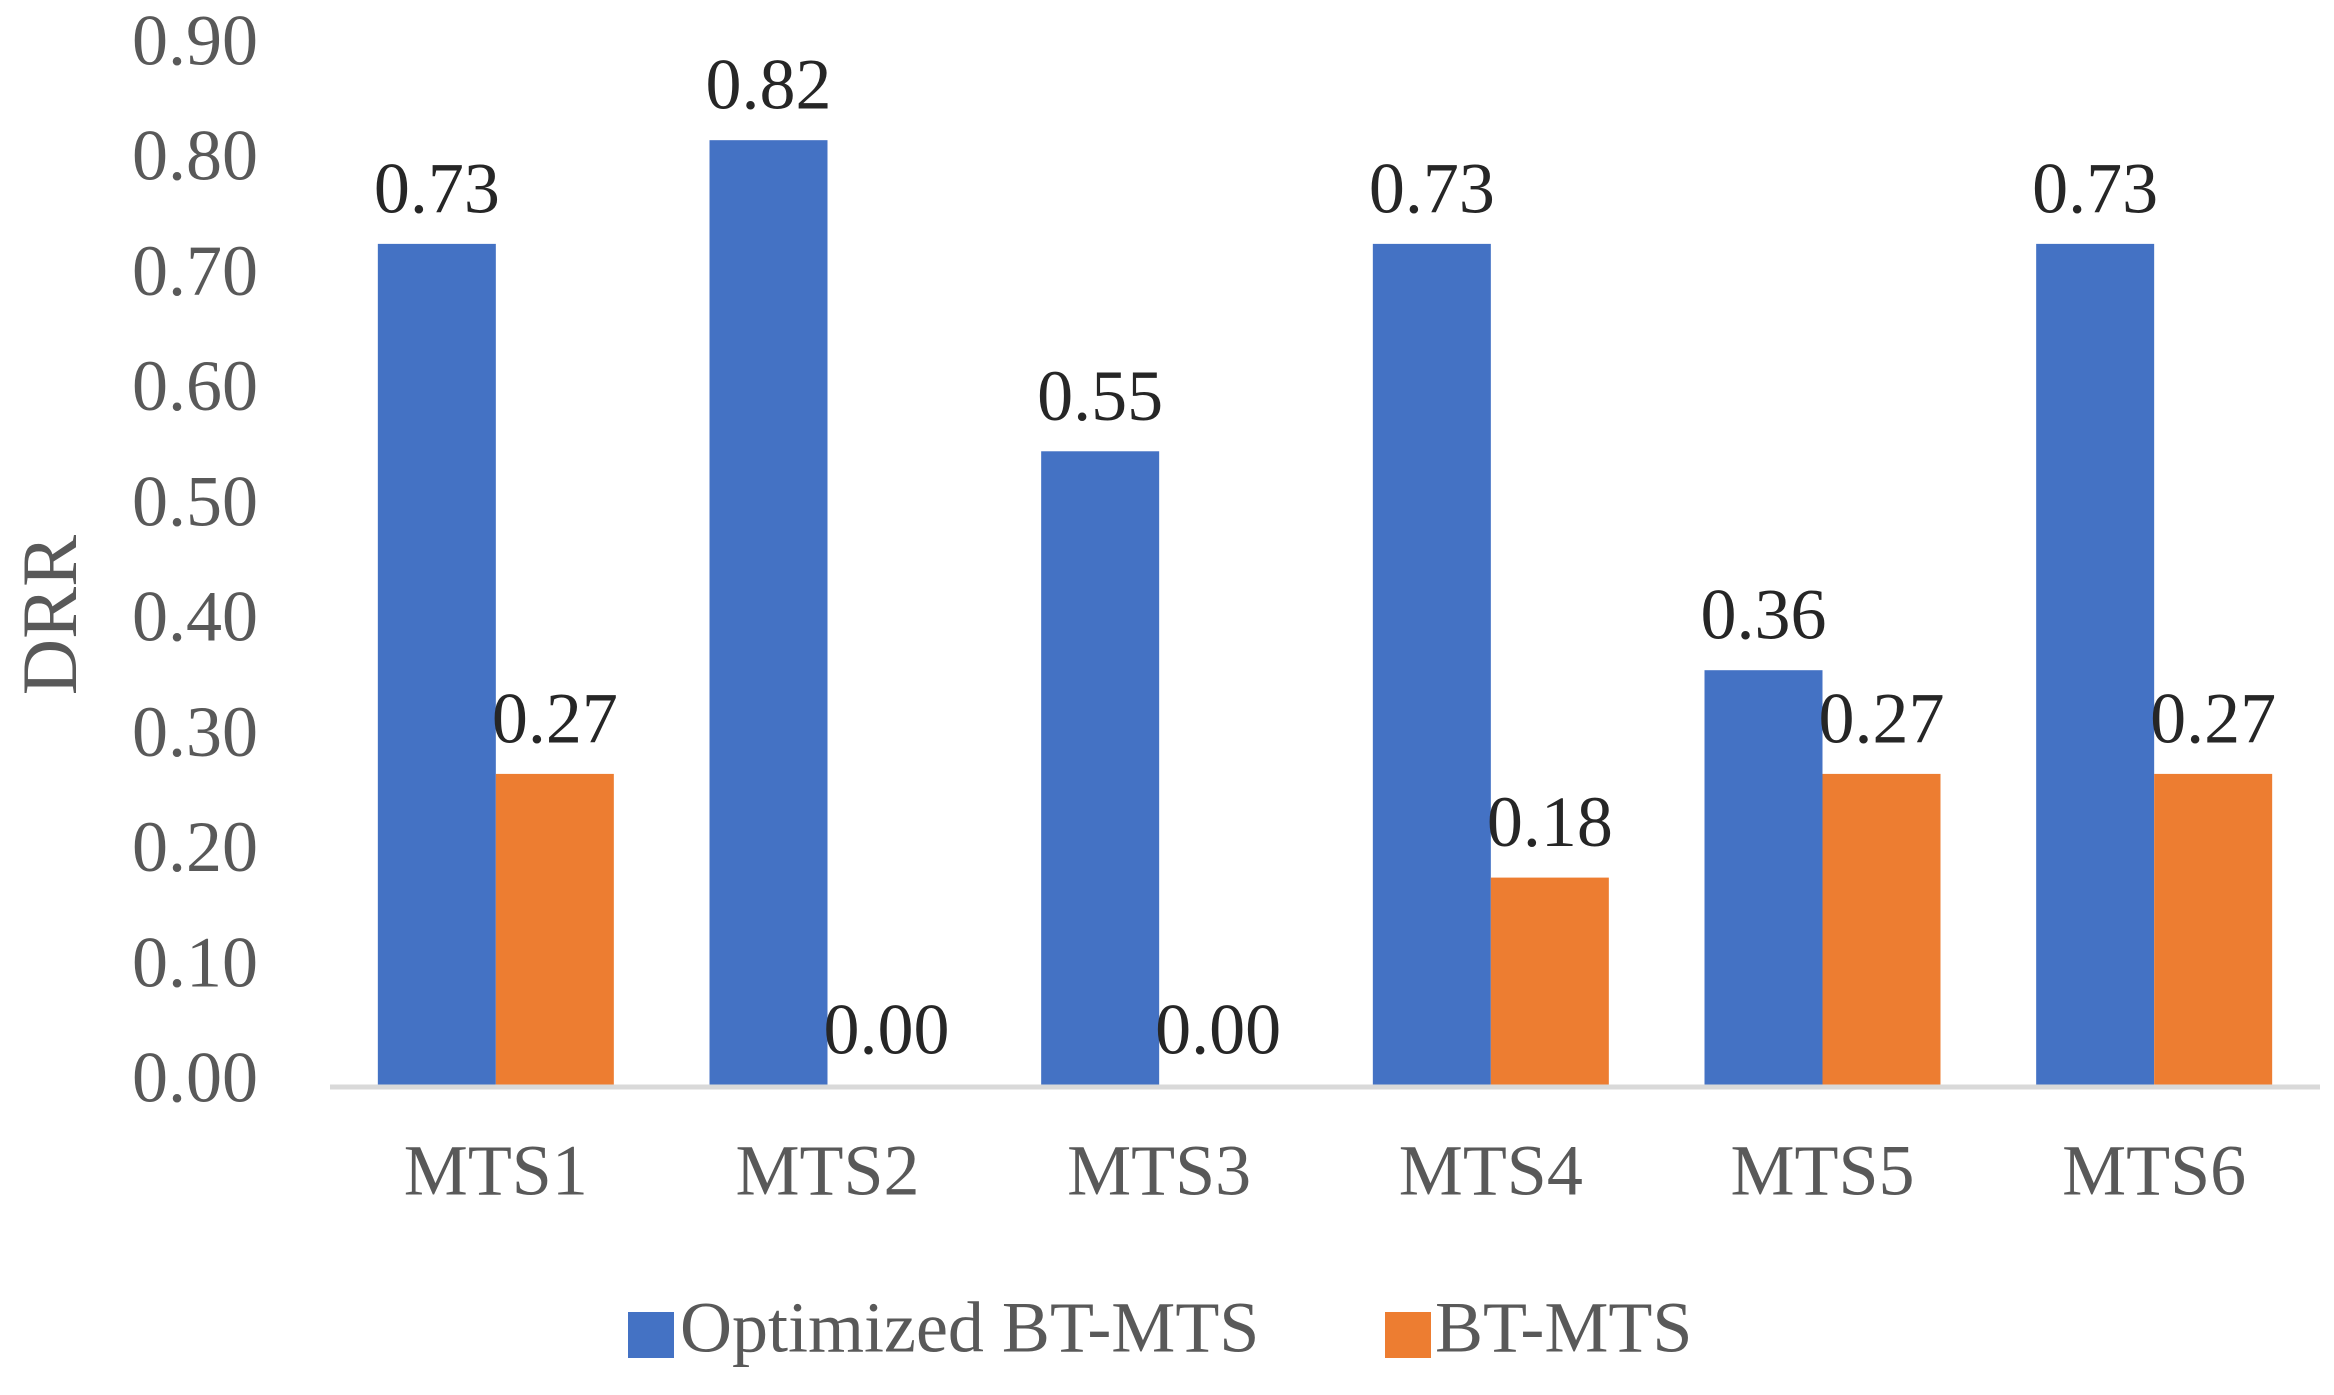 This screenshot has height=1395, width=2334. Describe the element at coordinates (195, 559) in the screenshot. I see `y-axis-ticks: 0.00 0.10 0.20 0.30 0.40 0.50 0.60 0.70 0.80 0.90` at that location.